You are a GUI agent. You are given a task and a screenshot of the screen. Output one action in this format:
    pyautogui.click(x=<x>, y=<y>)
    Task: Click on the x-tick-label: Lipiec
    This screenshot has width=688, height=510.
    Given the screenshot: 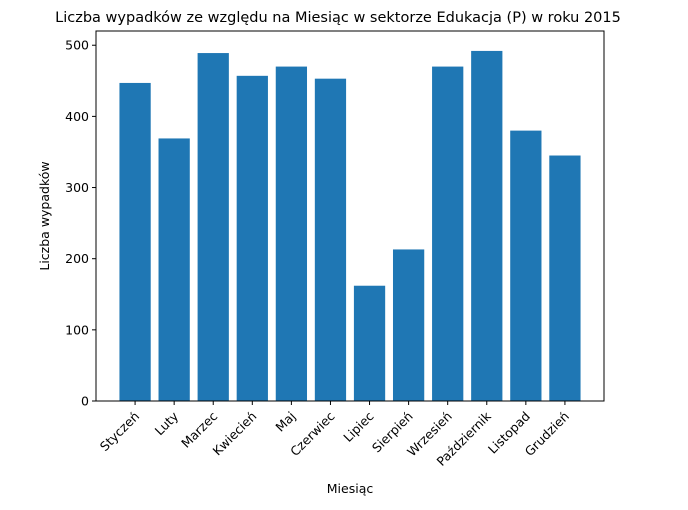 What is the action you would take?
    pyautogui.click(x=358, y=426)
    